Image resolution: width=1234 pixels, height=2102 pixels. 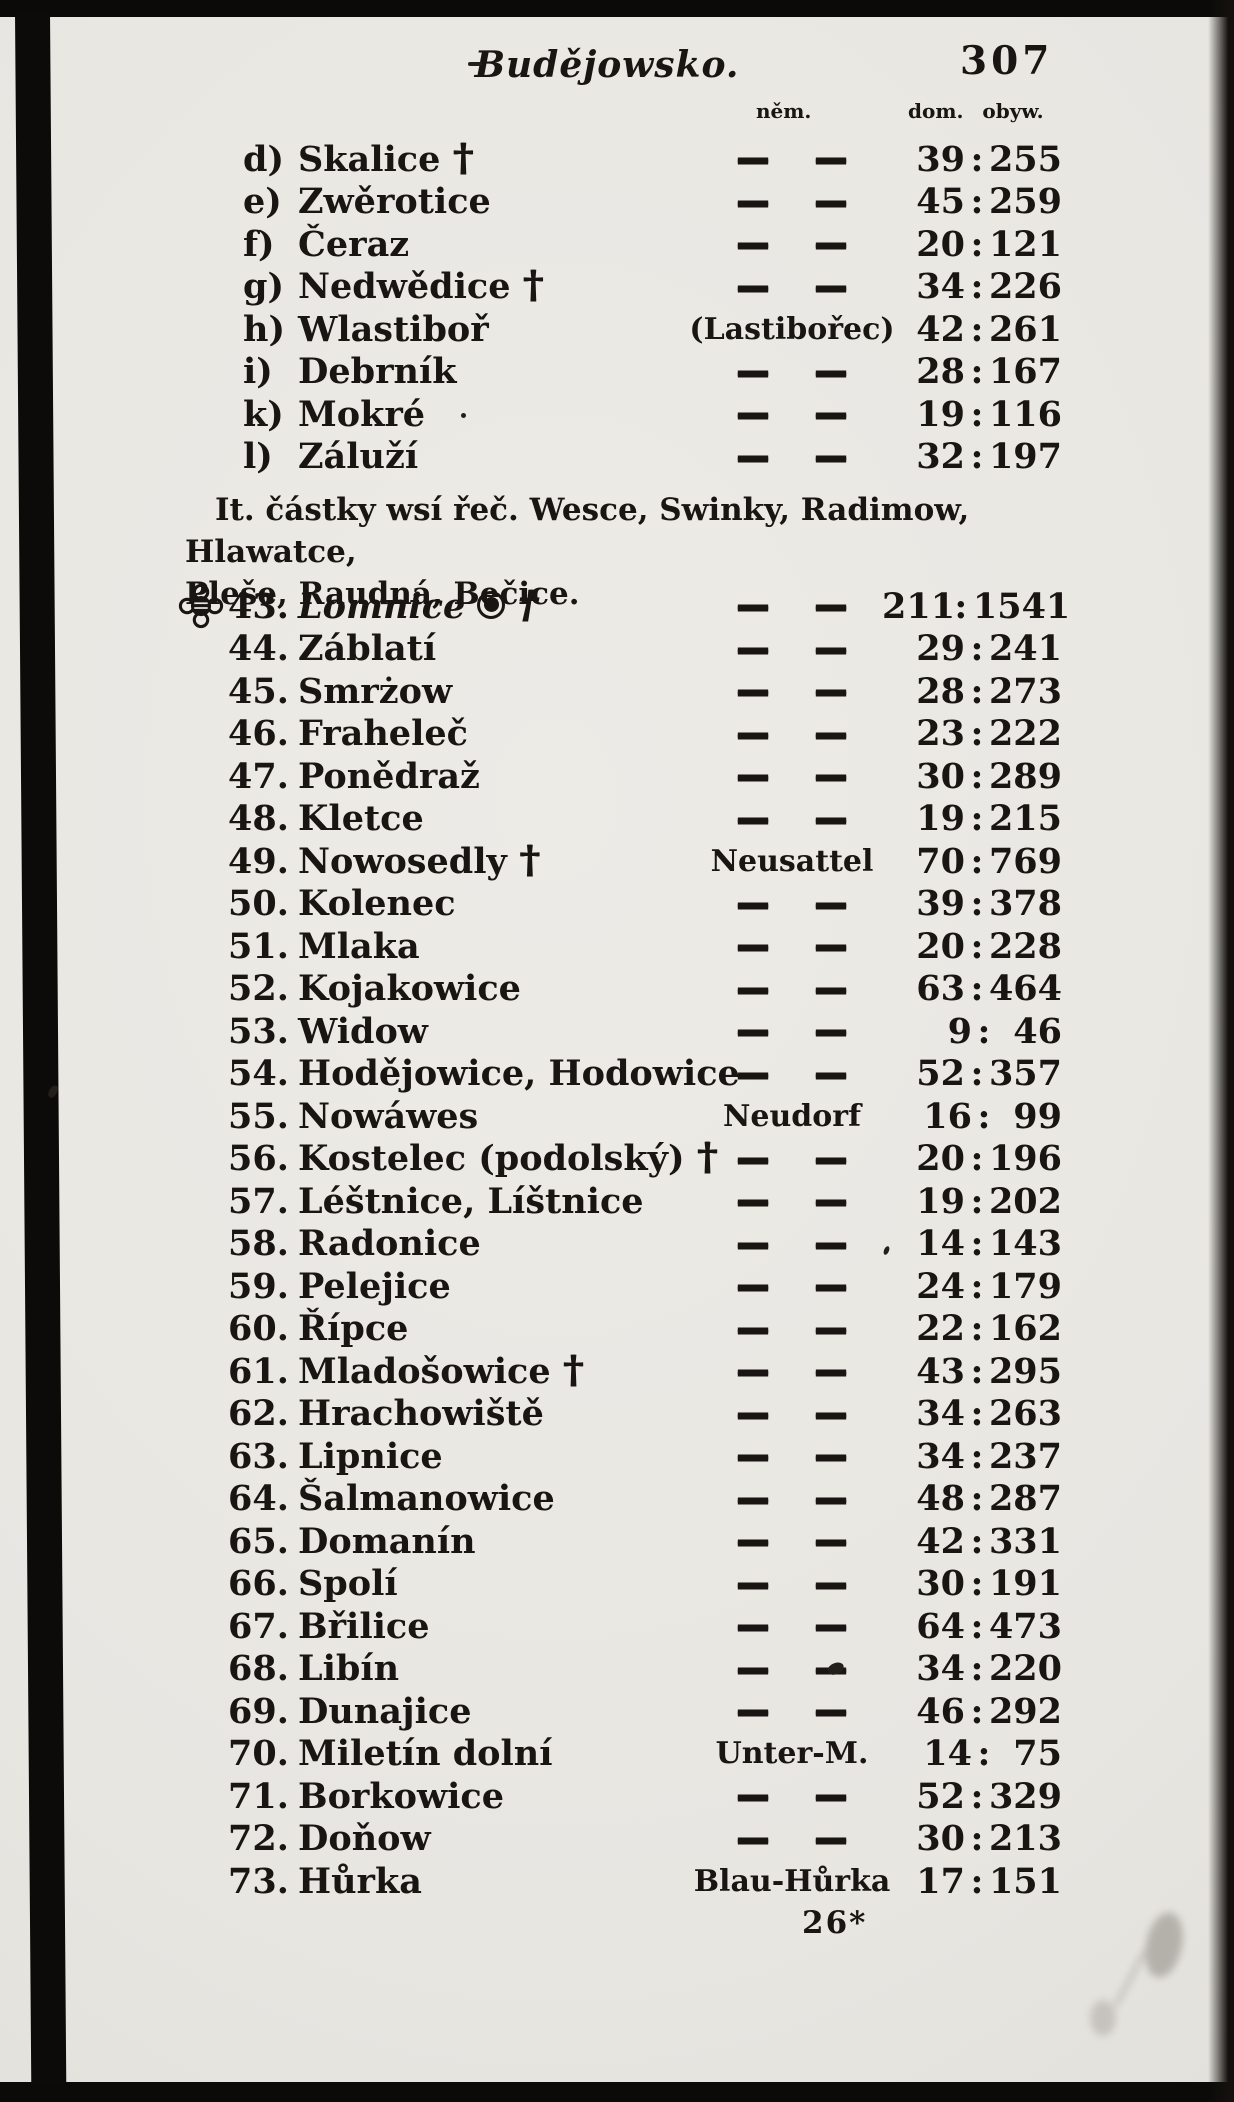 What do you see at coordinates (1025, 1839) in the screenshot?
I see `inhabitants-count: 213` at bounding box center [1025, 1839].